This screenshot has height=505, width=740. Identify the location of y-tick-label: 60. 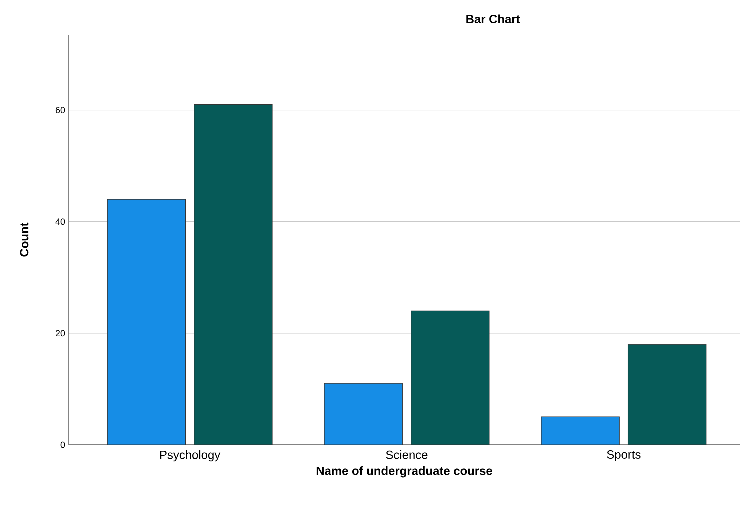
(61, 110).